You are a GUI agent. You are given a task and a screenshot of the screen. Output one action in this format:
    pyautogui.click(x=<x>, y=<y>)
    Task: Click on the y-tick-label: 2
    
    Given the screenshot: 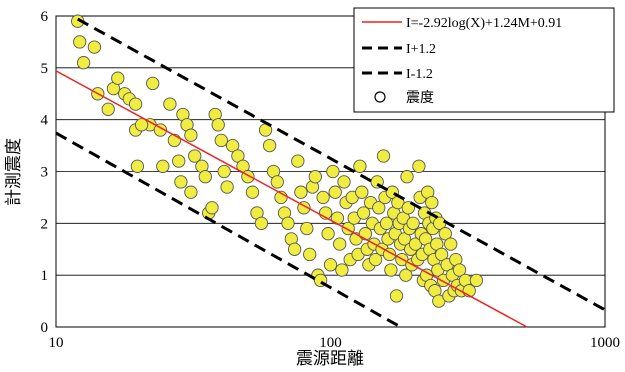 What is the action you would take?
    pyautogui.click(x=45, y=224)
    